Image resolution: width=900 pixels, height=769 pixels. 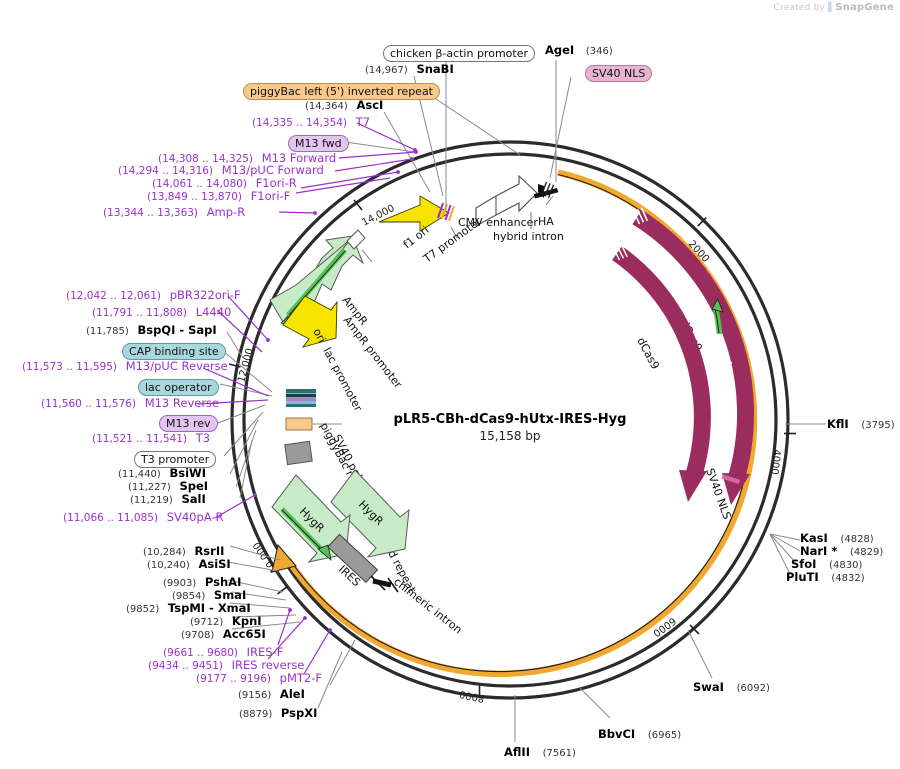 I want to click on chimeric-intron-feature: chimeric intron, so click(x=417, y=605).